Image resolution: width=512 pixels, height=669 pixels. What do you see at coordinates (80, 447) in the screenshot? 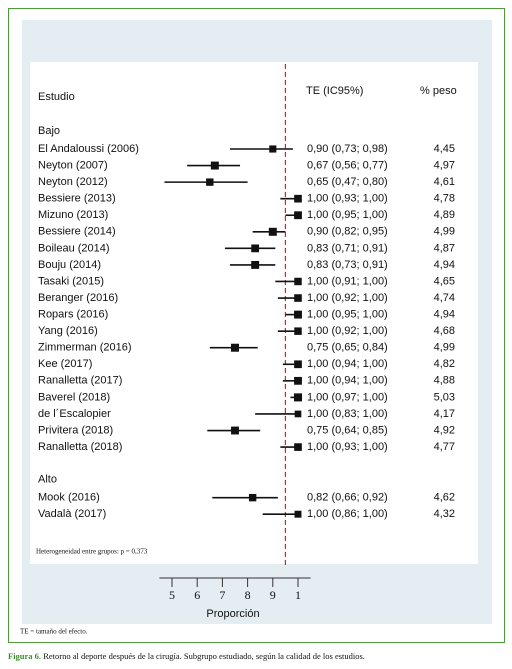
I see `study-name: Ranalletta (2018)` at bounding box center [80, 447].